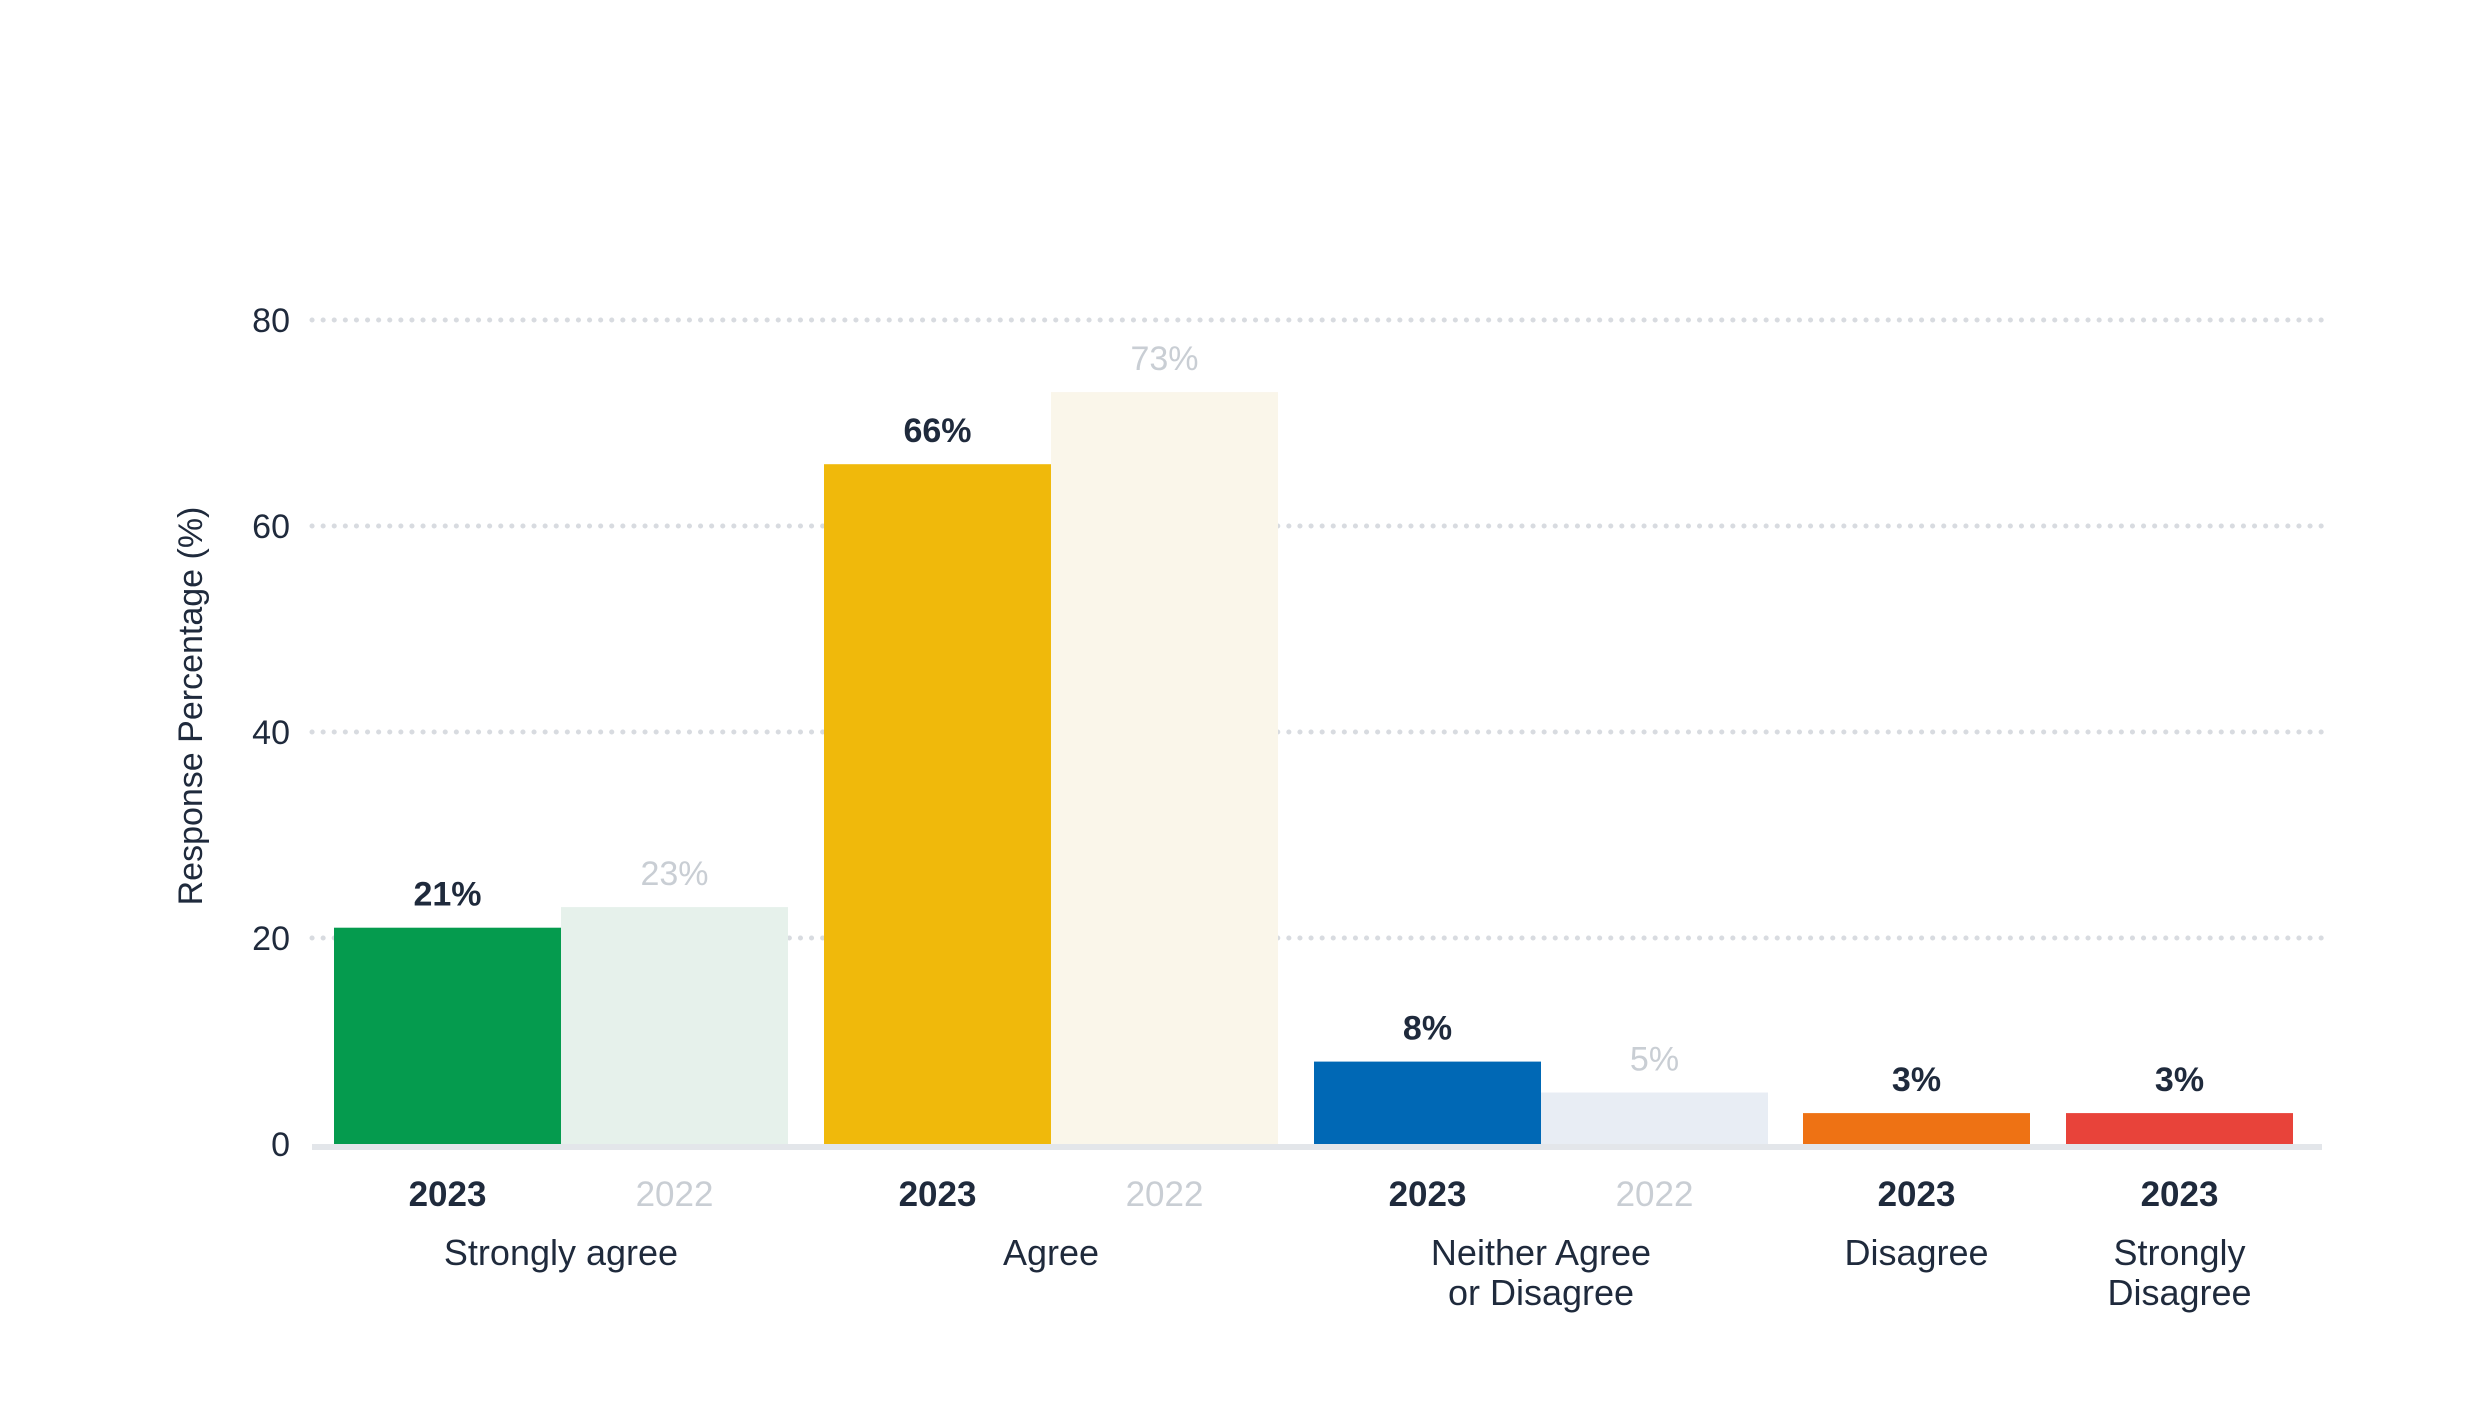 This screenshot has width=2480, height=1422. What do you see at coordinates (561, 1252) in the screenshot?
I see `category-label: Strongly agree` at bounding box center [561, 1252].